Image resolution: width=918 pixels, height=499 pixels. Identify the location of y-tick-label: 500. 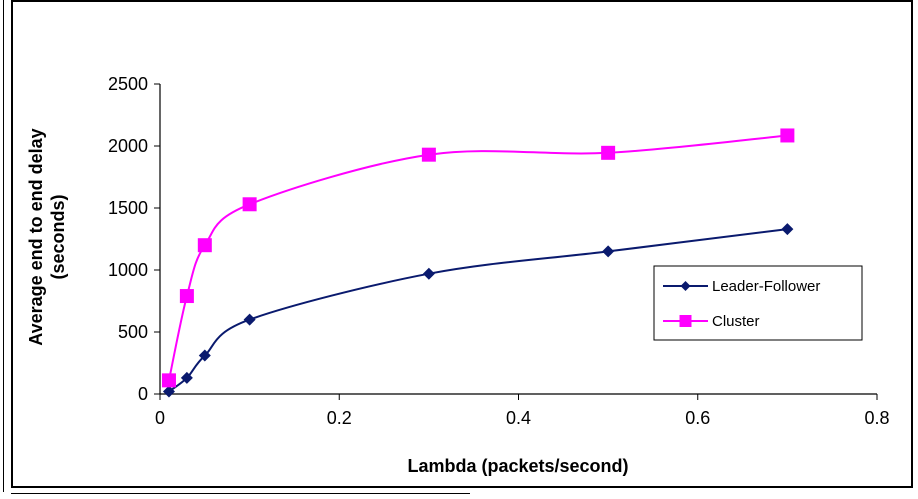
(133, 332).